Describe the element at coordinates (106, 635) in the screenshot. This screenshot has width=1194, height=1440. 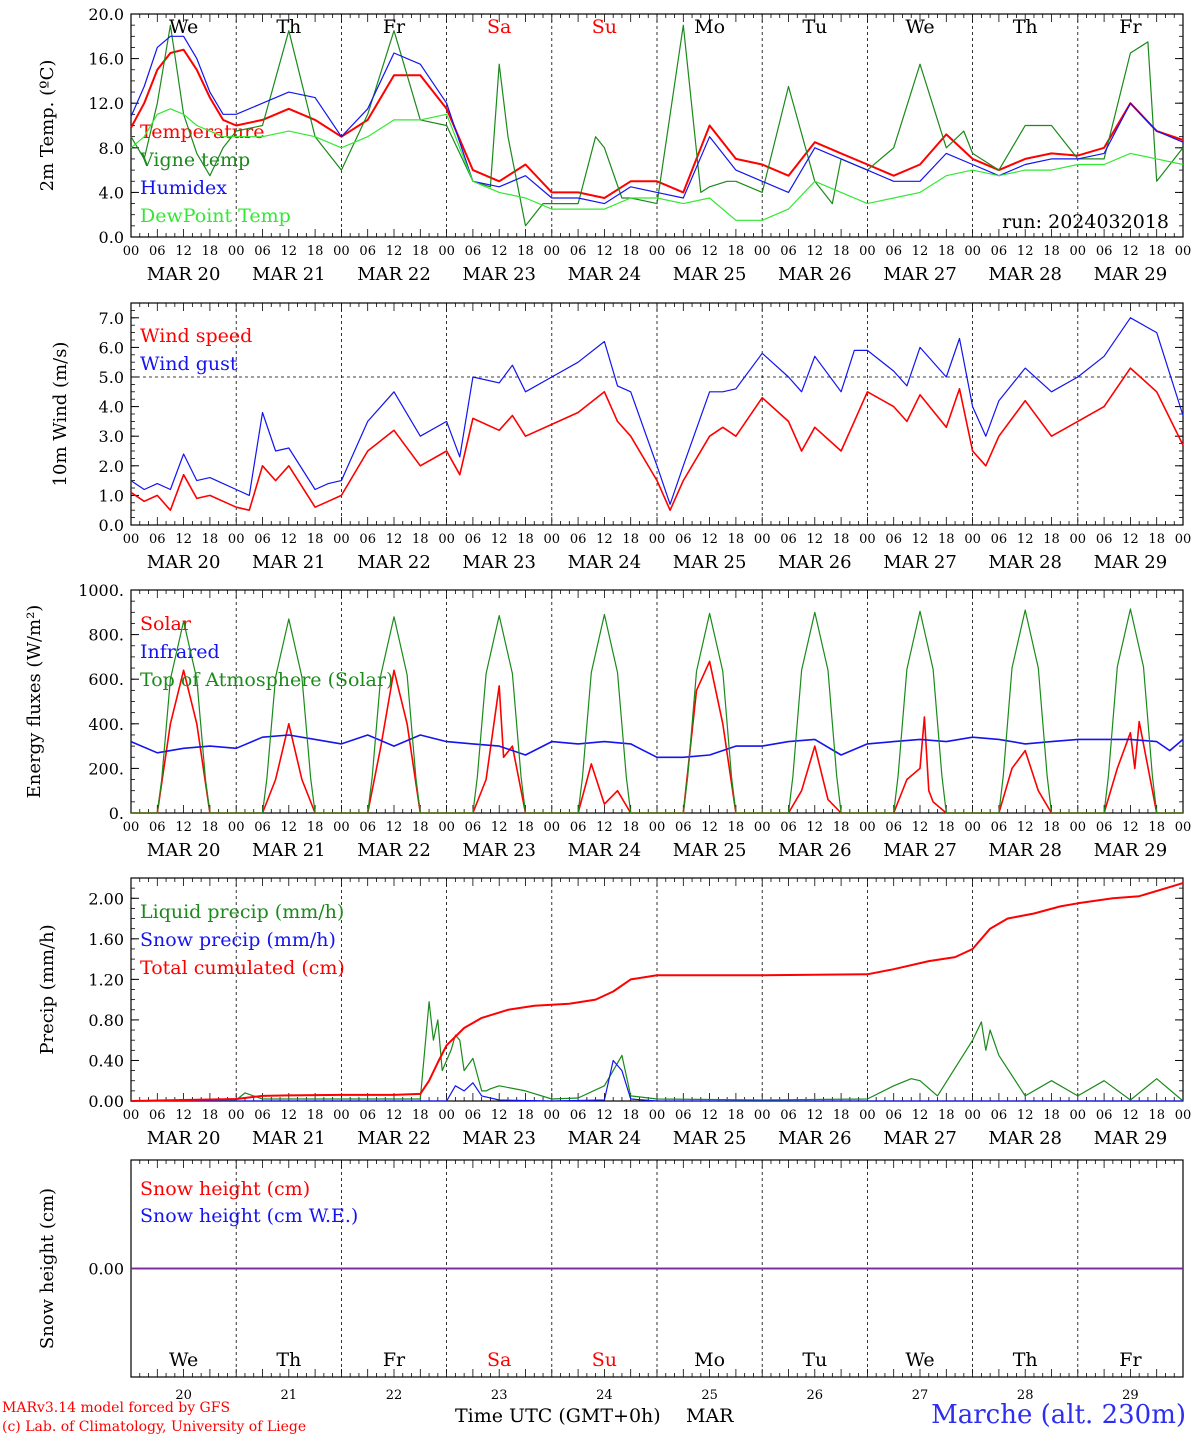
I see `y-tick-label: 800.` at that location.